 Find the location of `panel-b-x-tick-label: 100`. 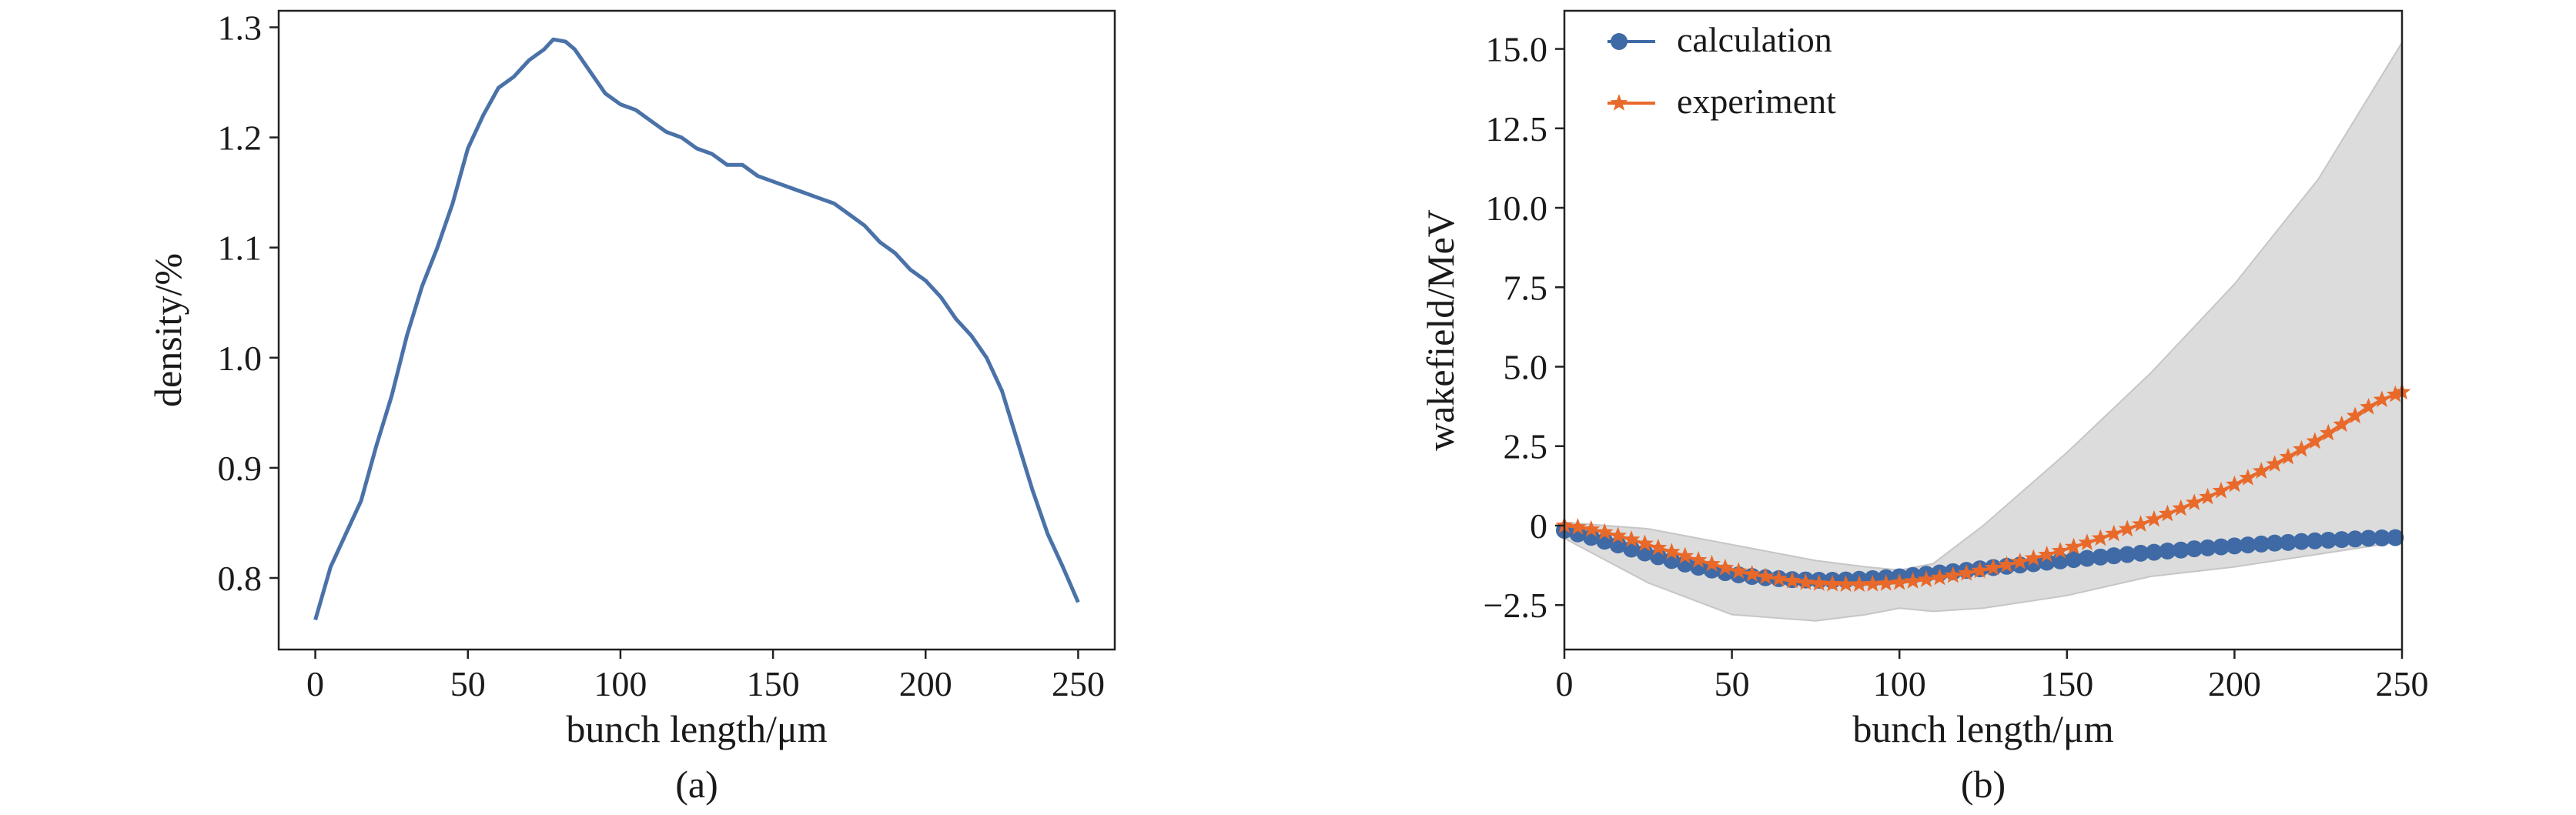

panel-b-x-tick-label: 100 is located at coordinates (1899, 683).